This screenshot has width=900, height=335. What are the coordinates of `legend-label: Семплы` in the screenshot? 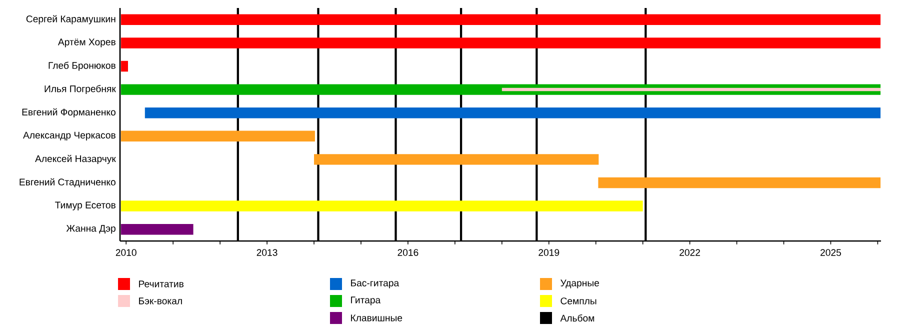 It's located at (578, 301).